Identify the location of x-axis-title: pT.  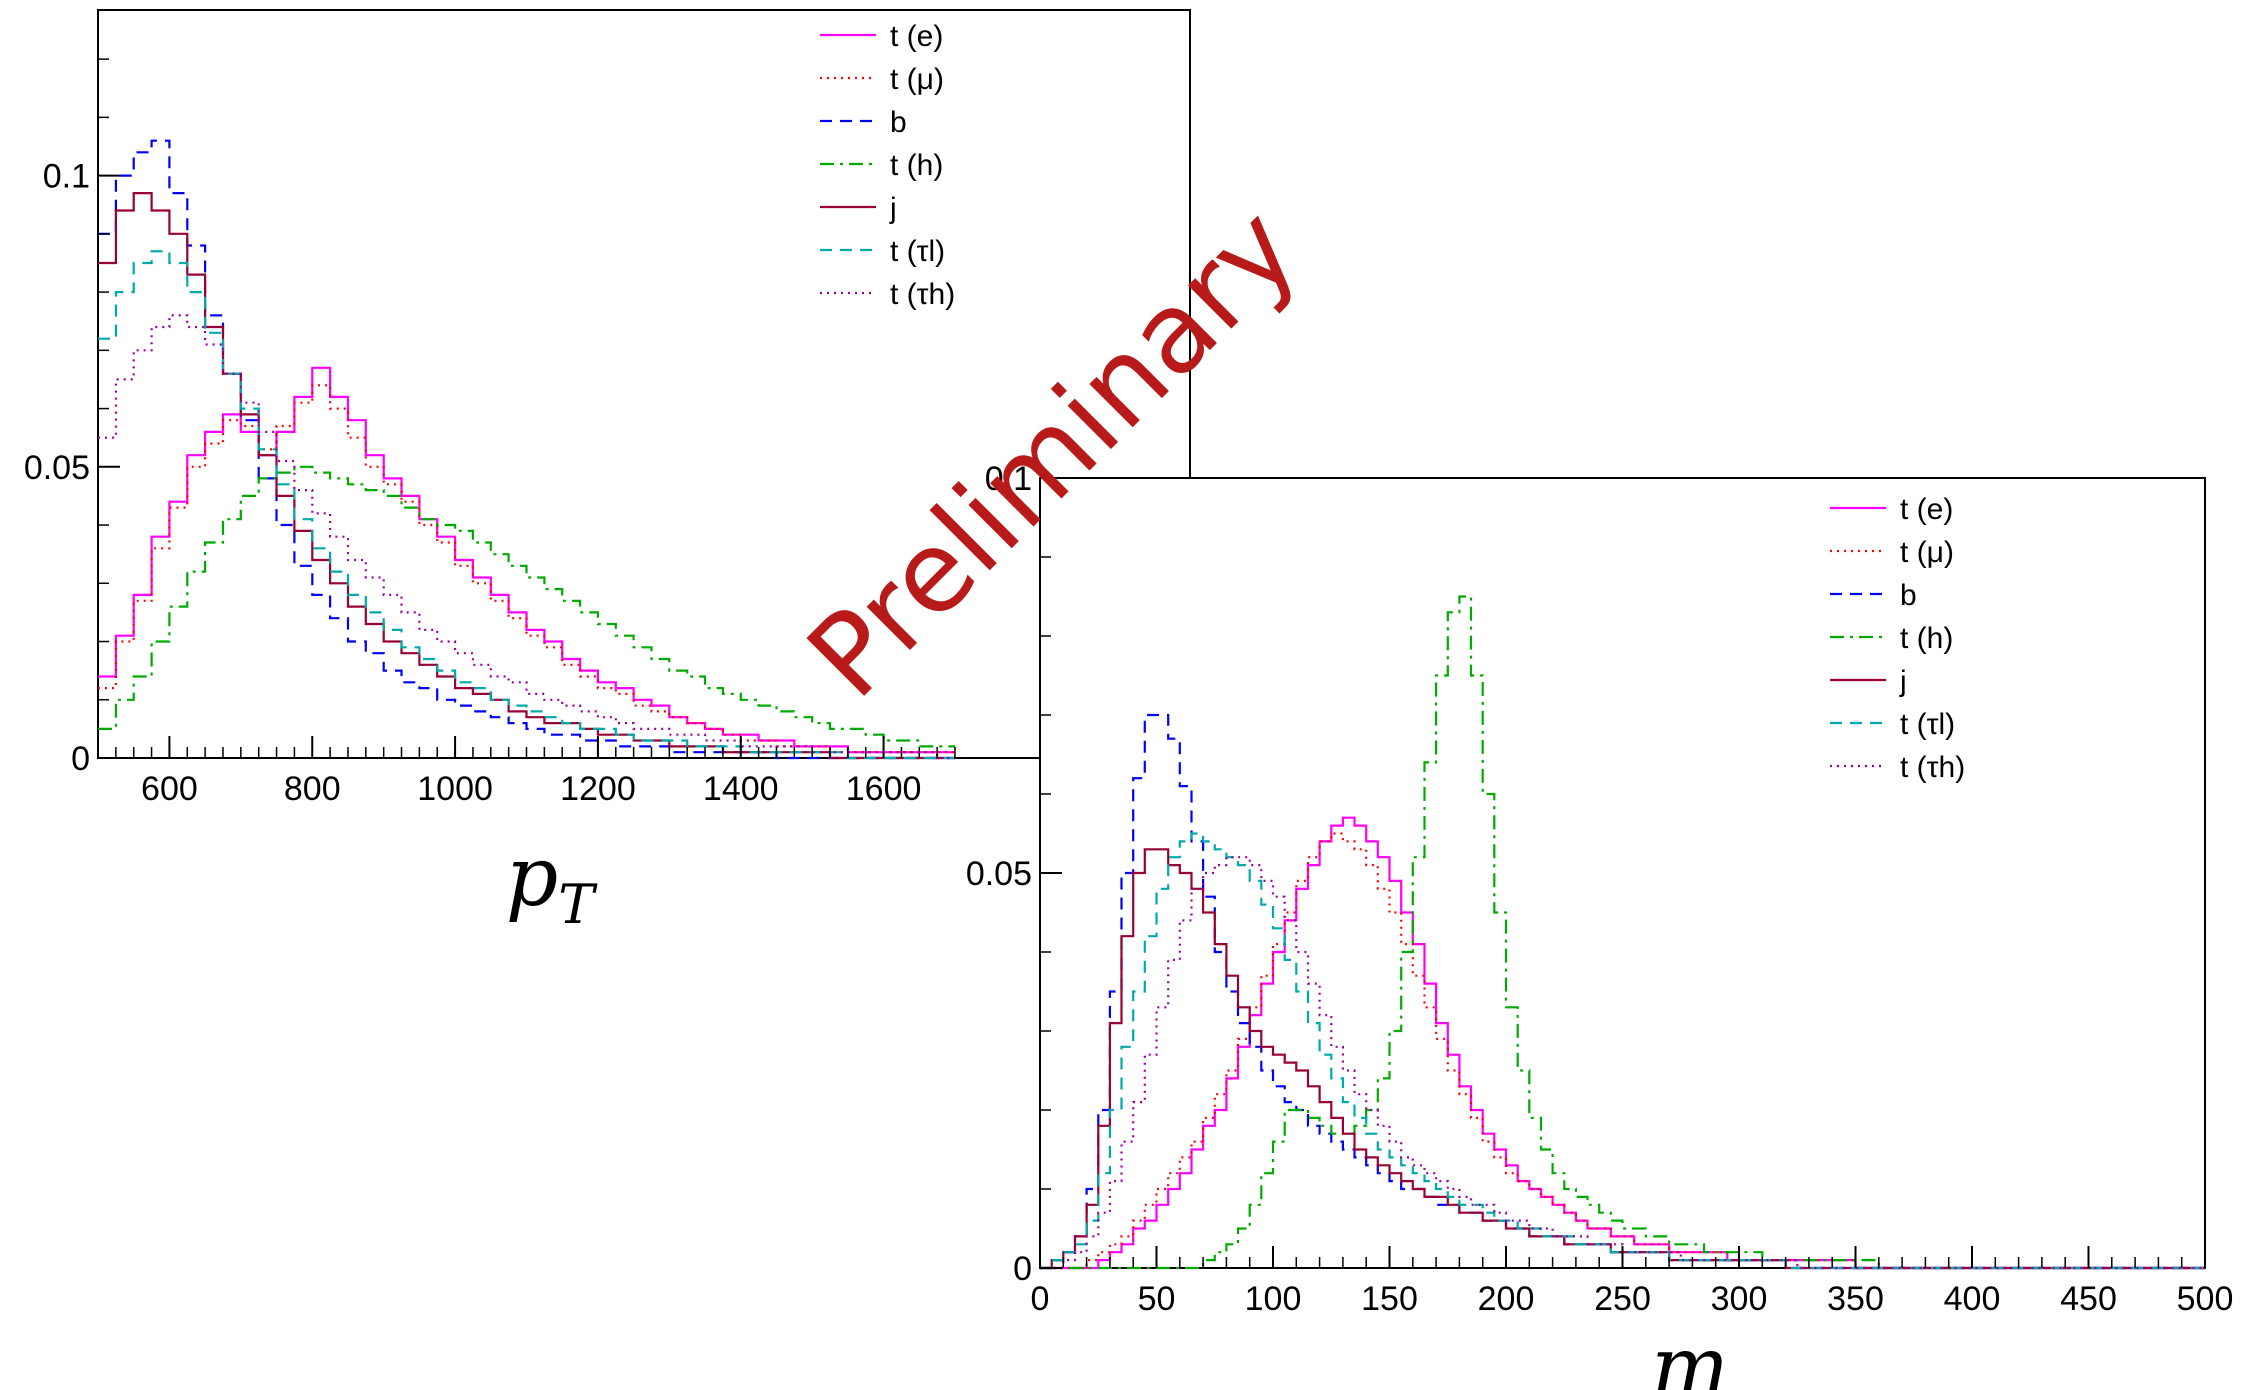
(552, 883).